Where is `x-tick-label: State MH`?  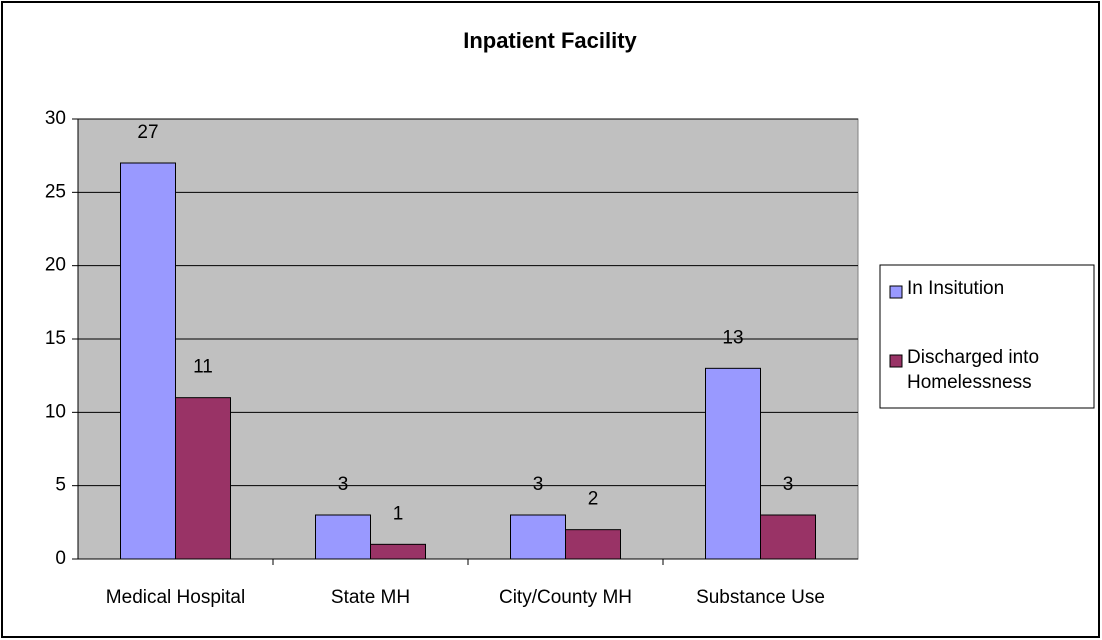 x-tick-label: State MH is located at coordinates (370, 597).